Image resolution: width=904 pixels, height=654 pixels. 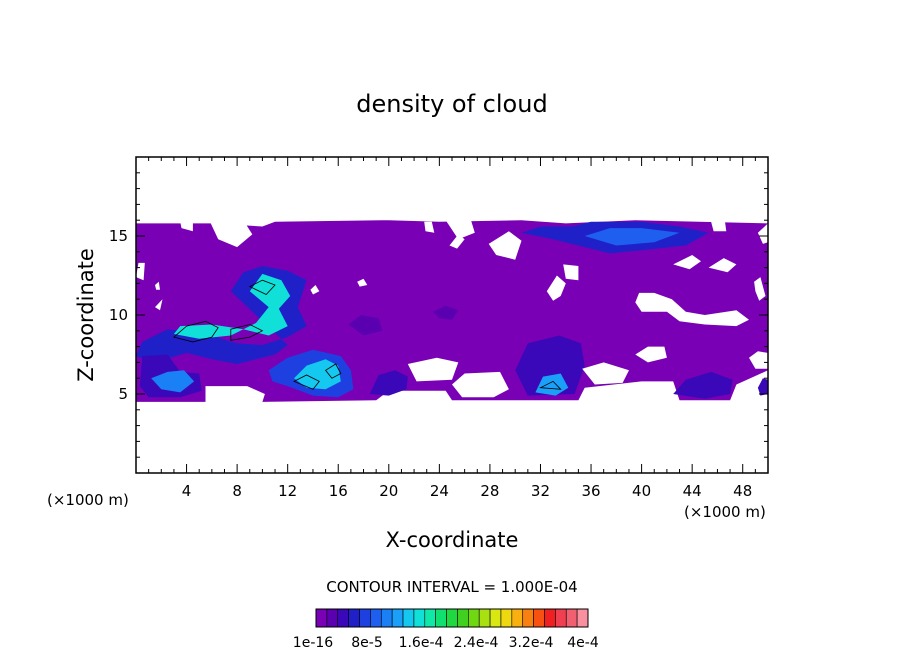 I want to click on x-tick-label: 24, so click(x=439, y=491).